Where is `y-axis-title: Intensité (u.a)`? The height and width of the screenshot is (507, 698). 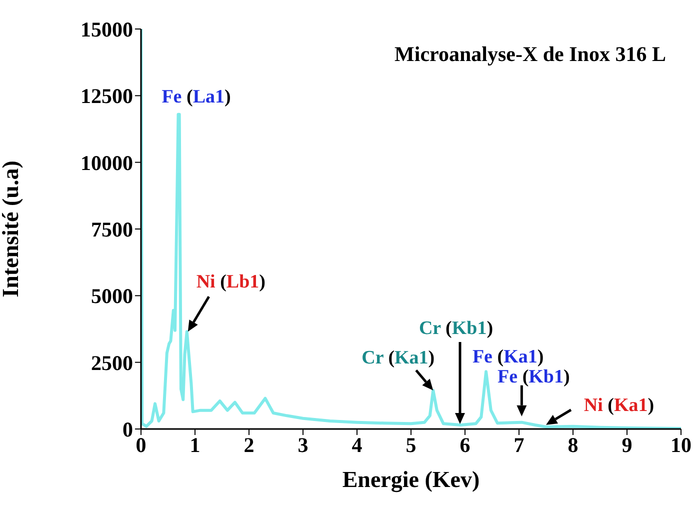 y-axis-title: Intensité (u.a) is located at coordinates (12, 229).